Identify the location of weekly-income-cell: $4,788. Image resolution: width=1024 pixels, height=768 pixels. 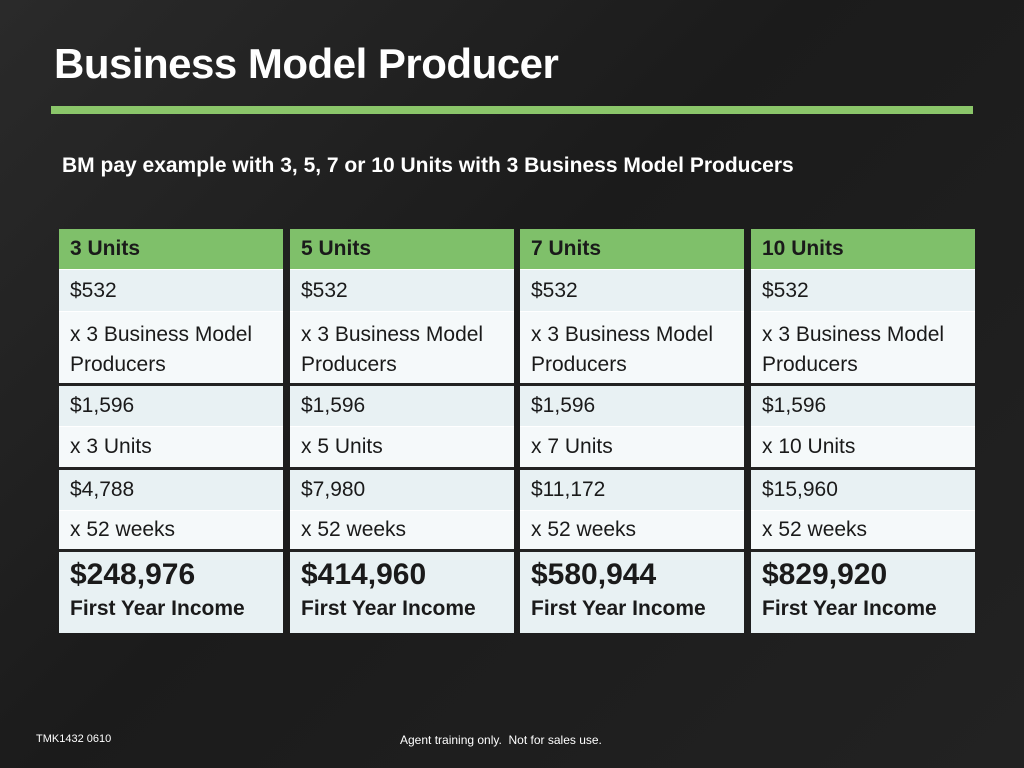
(171, 490).